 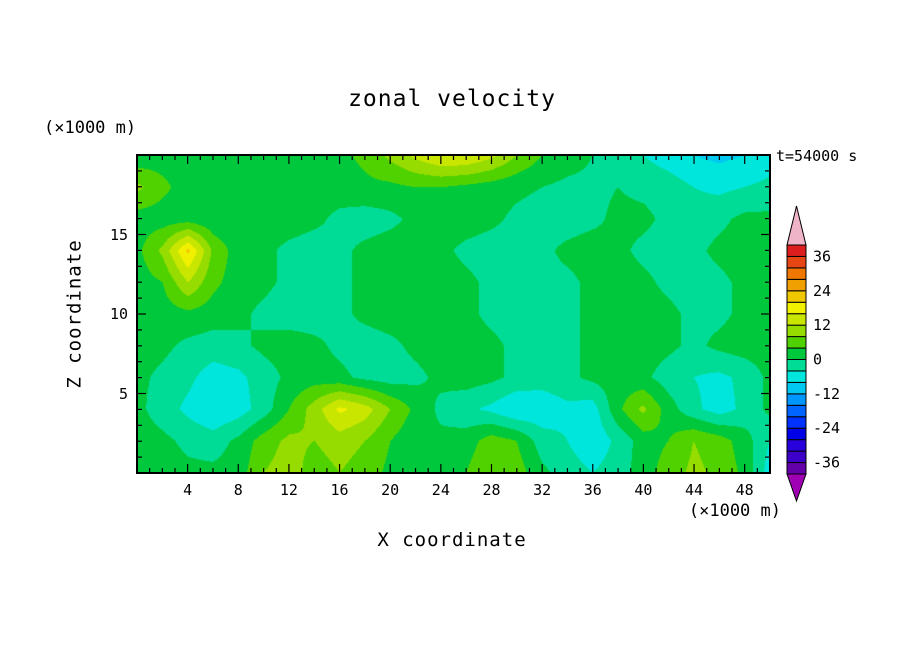 What do you see at coordinates (826, 428) in the screenshot?
I see `colorbar-tick-label: -24` at bounding box center [826, 428].